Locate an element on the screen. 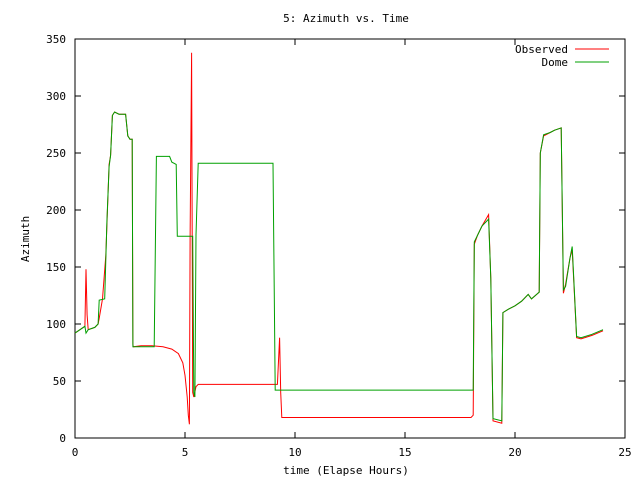 The height and width of the screenshot is (480, 640). y-tick-label: 100 is located at coordinates (56, 324).